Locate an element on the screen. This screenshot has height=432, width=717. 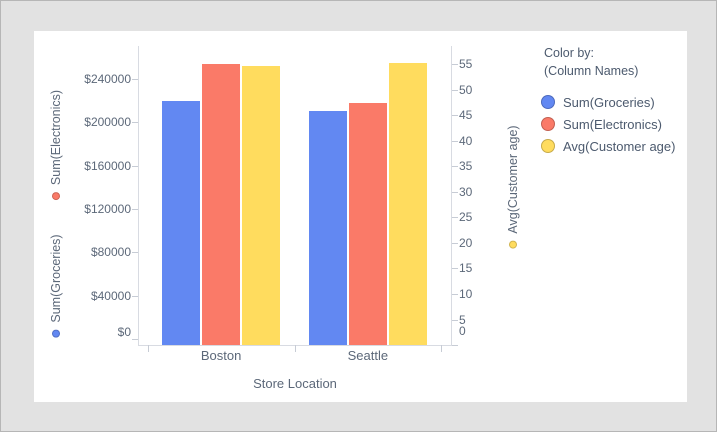
right-axis-tick-label: 25 is located at coordinates (466, 217).